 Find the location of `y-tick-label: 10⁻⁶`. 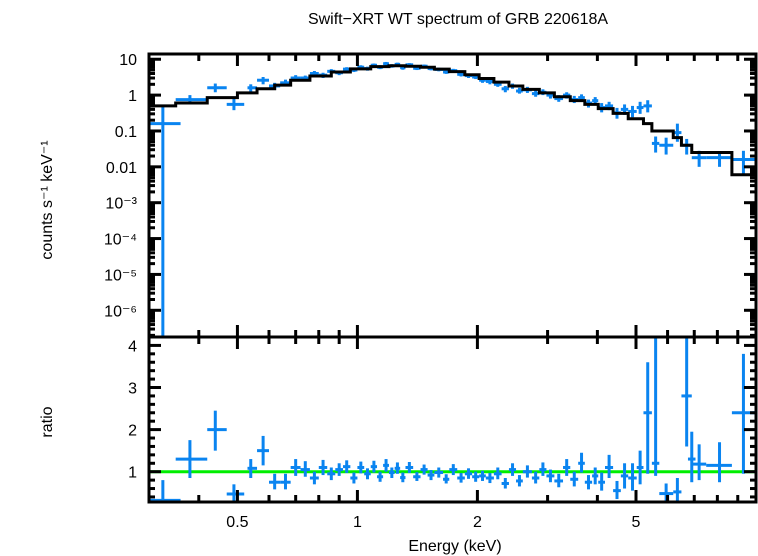

y-tick-label: 10⁻⁶ is located at coordinates (120, 311).